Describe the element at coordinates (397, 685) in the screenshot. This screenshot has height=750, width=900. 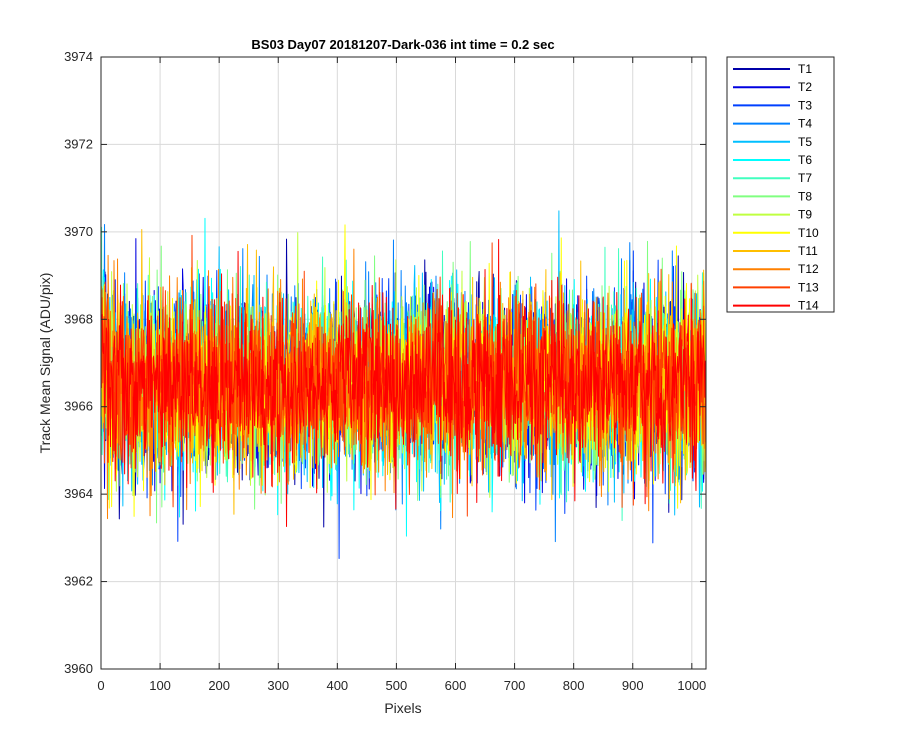
I see `x-tick-label: 500` at that location.